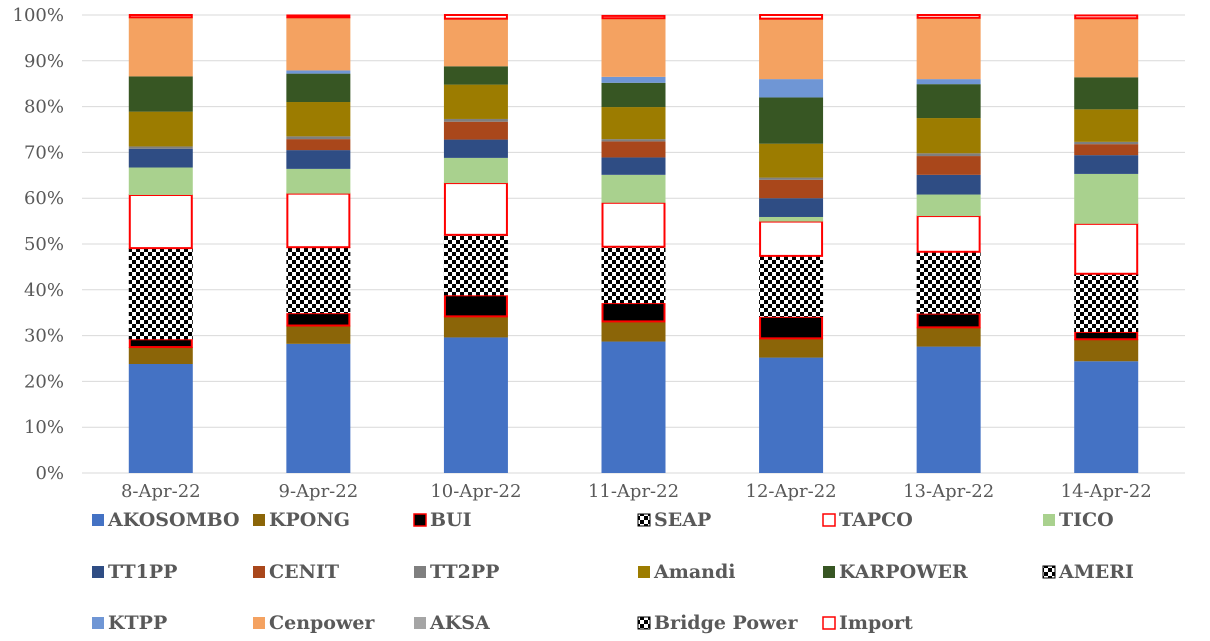 The width and height of the screenshot is (1210, 641). Describe the element at coordinates (726, 623) in the screenshot. I see `legend-label: Bridge Power` at that location.